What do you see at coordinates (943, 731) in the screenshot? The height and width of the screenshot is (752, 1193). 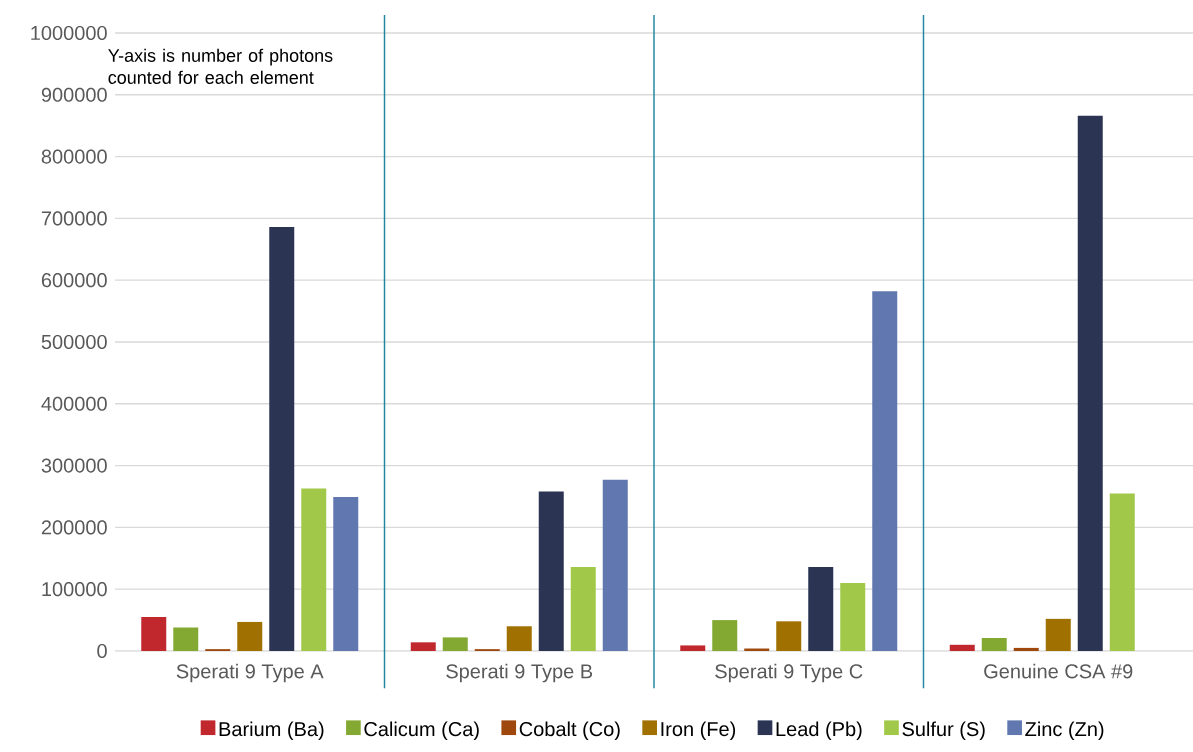 I see `legend-label: Sulfur (S)` at bounding box center [943, 731].